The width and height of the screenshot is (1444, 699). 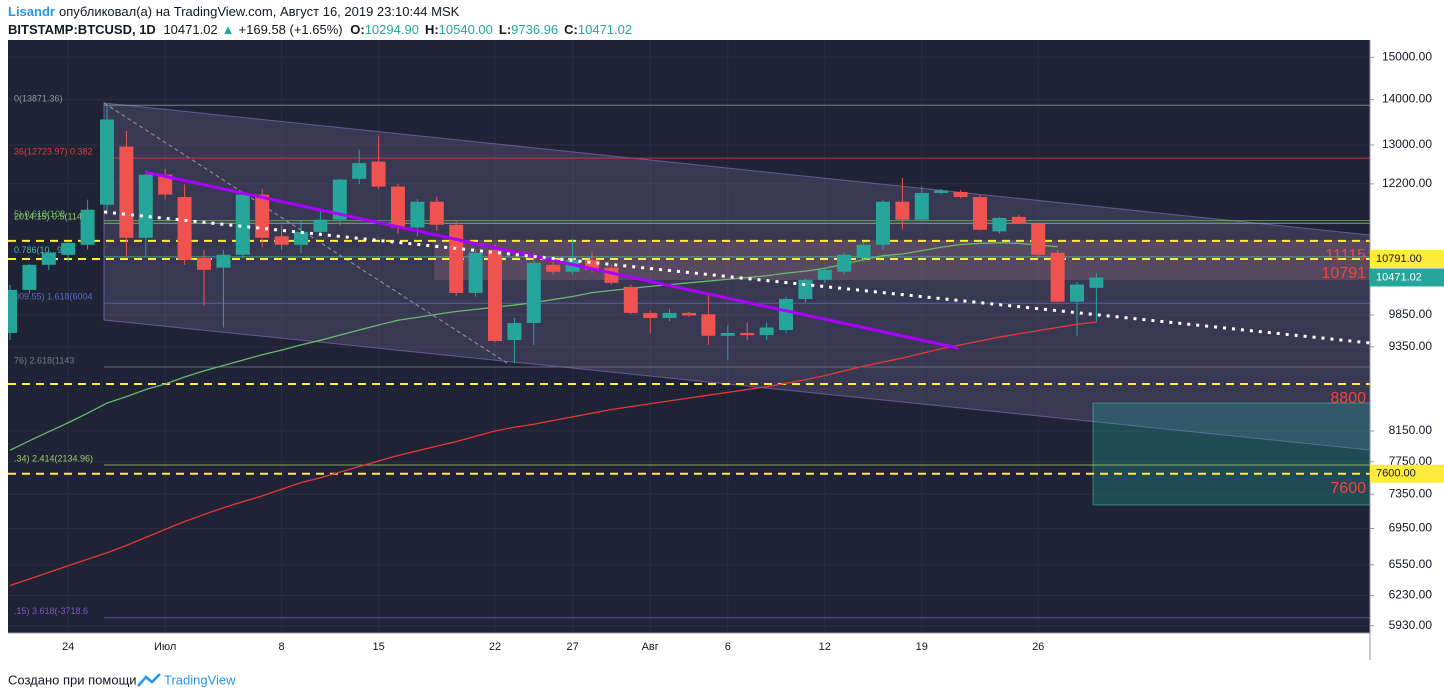 I want to click on level-label: 11115, so click(x=1345, y=255).